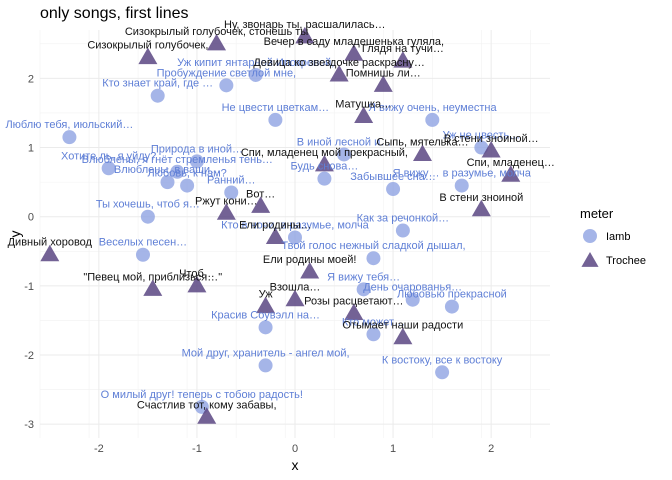  Describe the element at coordinates (197, 449) in the screenshot. I see `x-tick-label: -1` at that location.